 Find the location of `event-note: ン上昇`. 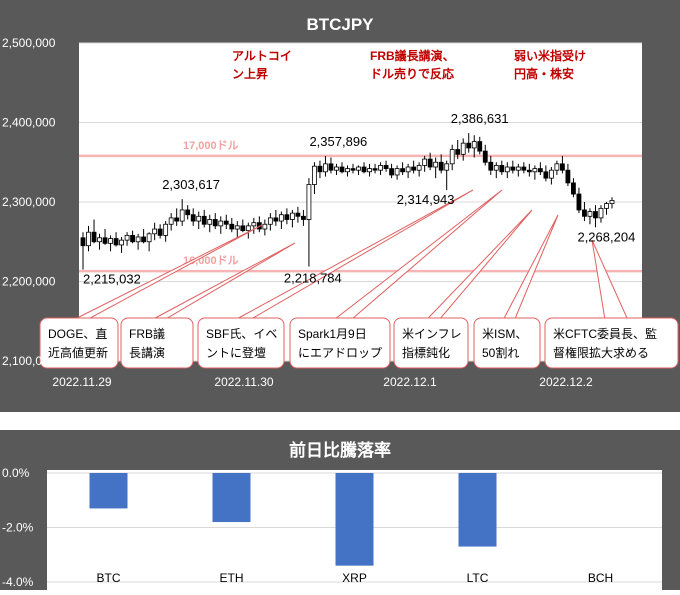

event-note: ン上昇 is located at coordinates (250, 73).